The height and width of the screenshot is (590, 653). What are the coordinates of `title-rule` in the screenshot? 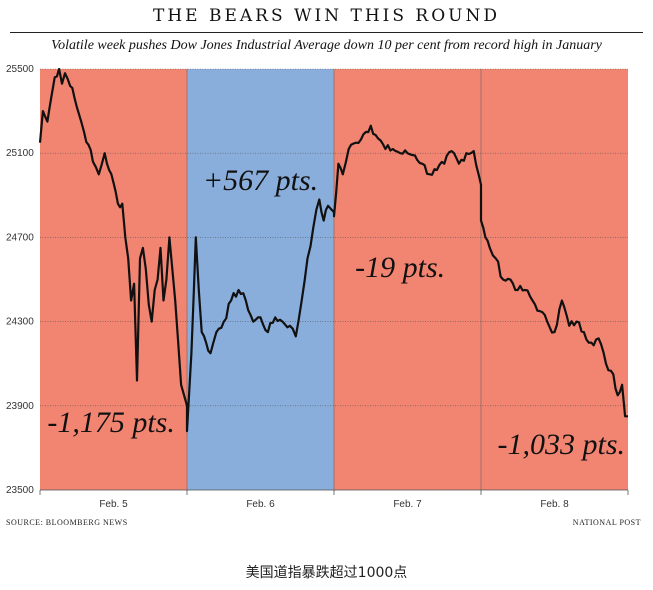 It's located at (326, 32).